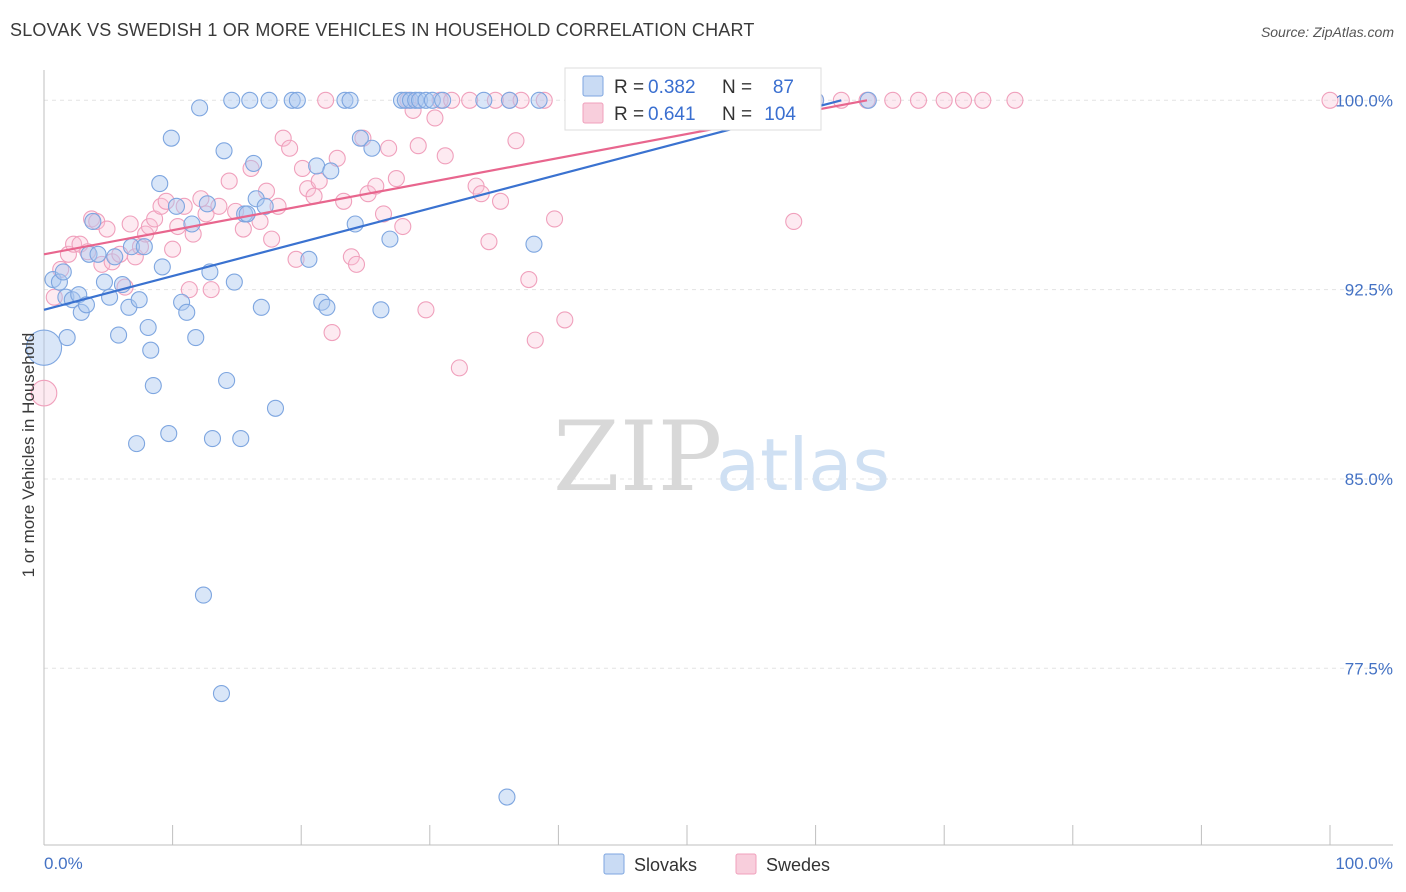  I want to click on stats-legend-box, so click(693, 99).